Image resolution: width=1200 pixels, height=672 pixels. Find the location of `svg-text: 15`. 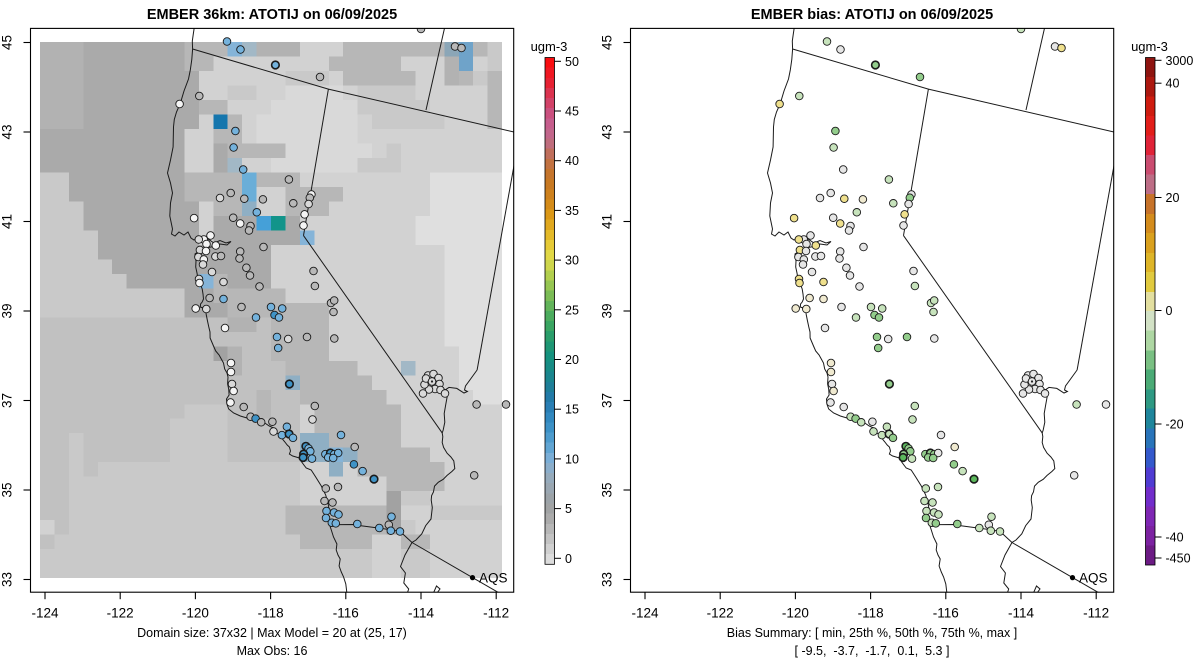

svg-text: 15 is located at coordinates (572, 410).